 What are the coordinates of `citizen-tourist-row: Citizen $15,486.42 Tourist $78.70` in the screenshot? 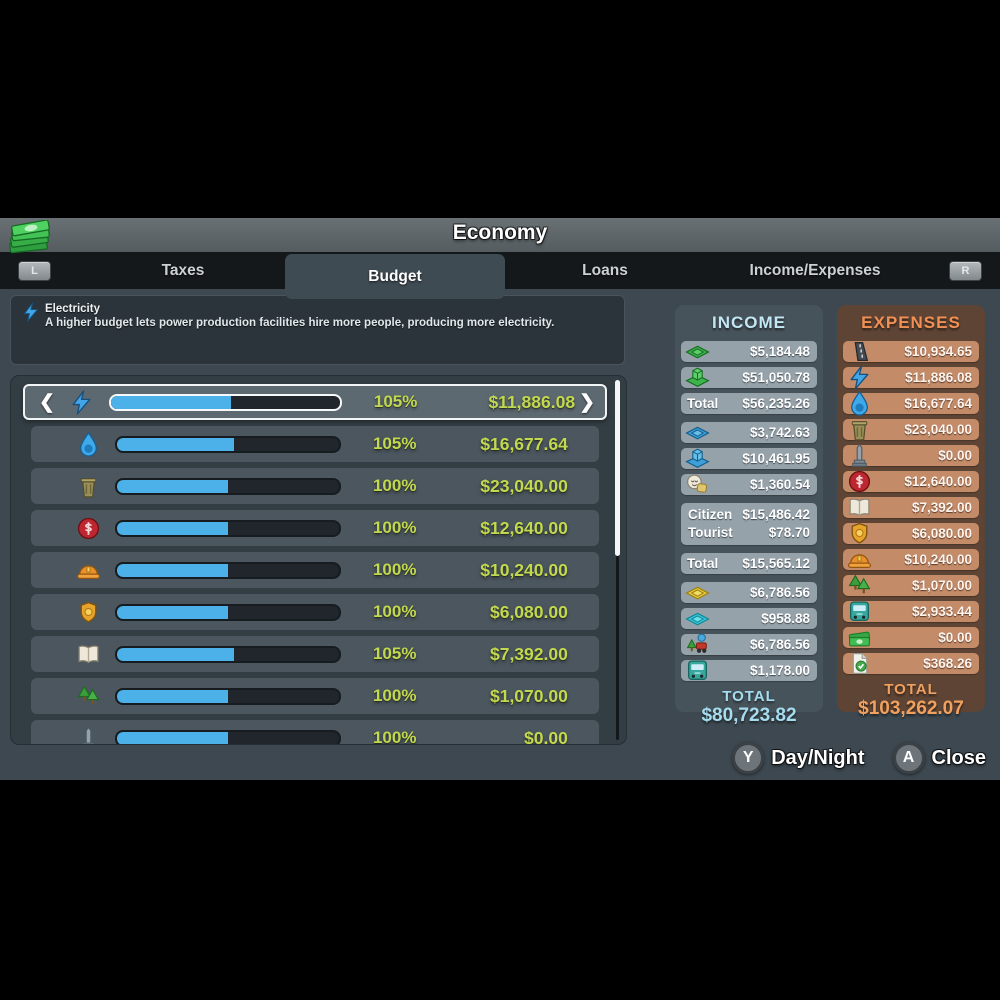 It's located at (749, 524).